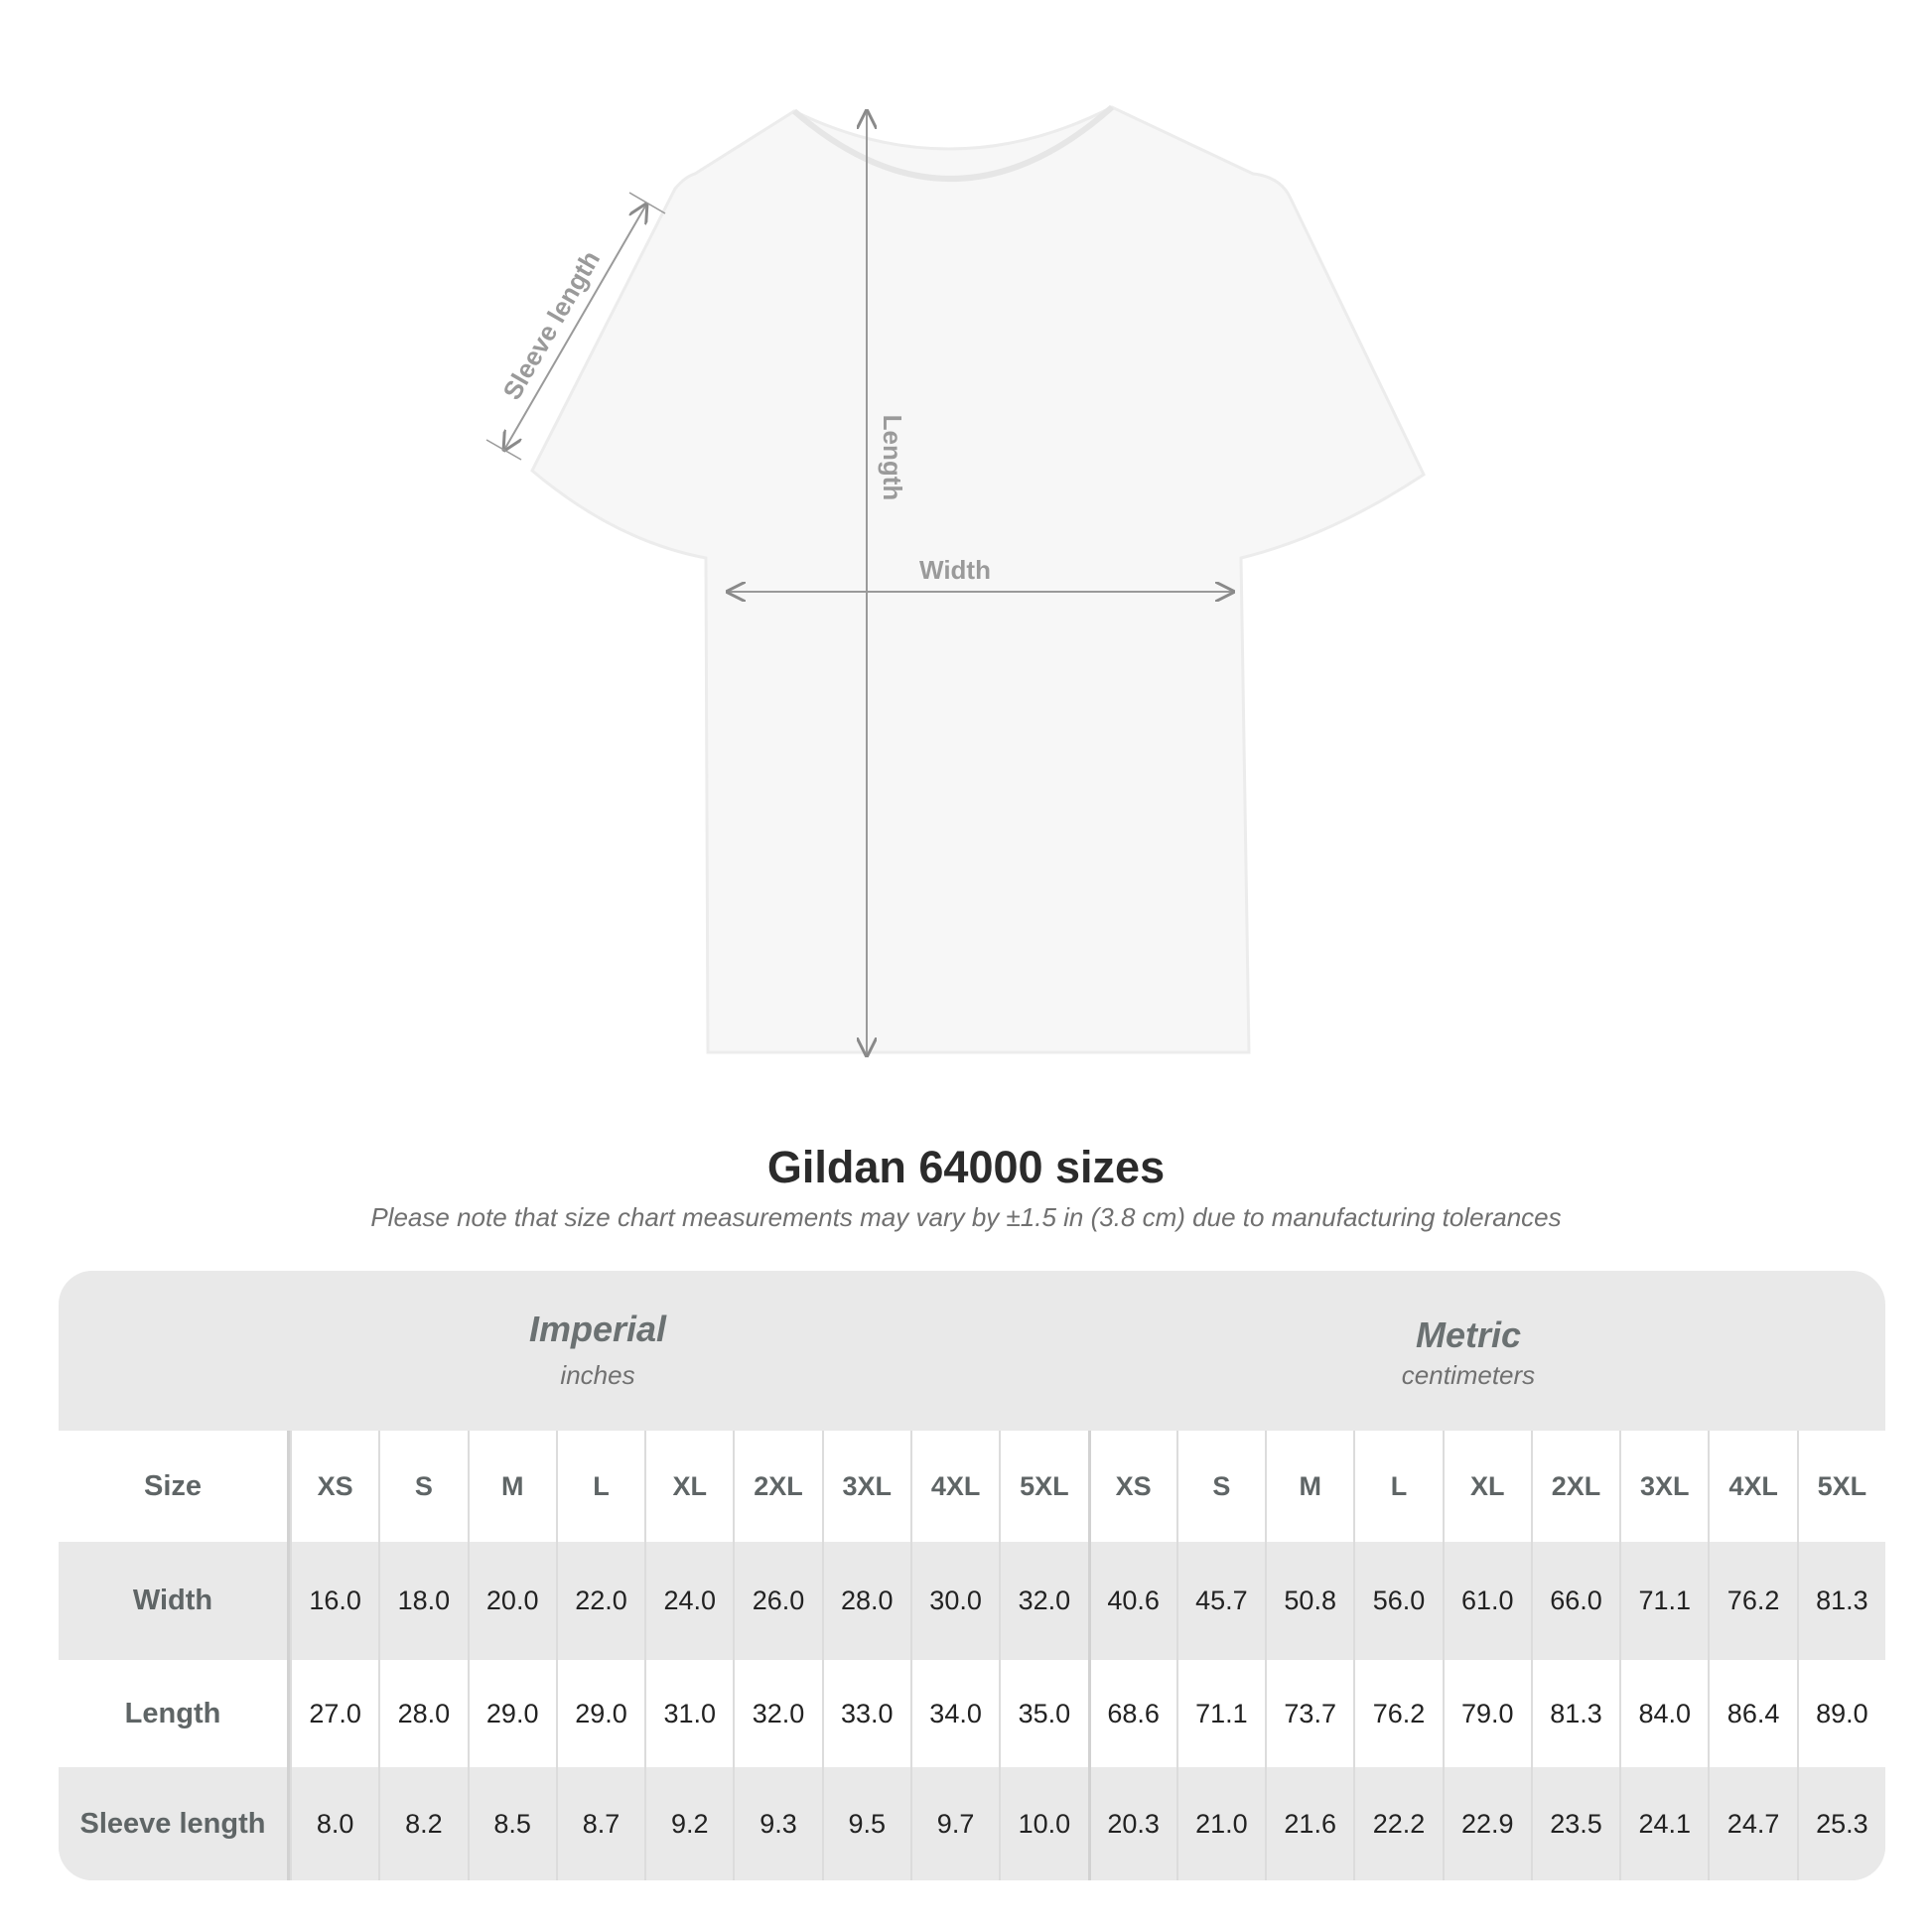  What do you see at coordinates (1310, 1486) in the screenshot?
I see `metric-size-M: M` at bounding box center [1310, 1486].